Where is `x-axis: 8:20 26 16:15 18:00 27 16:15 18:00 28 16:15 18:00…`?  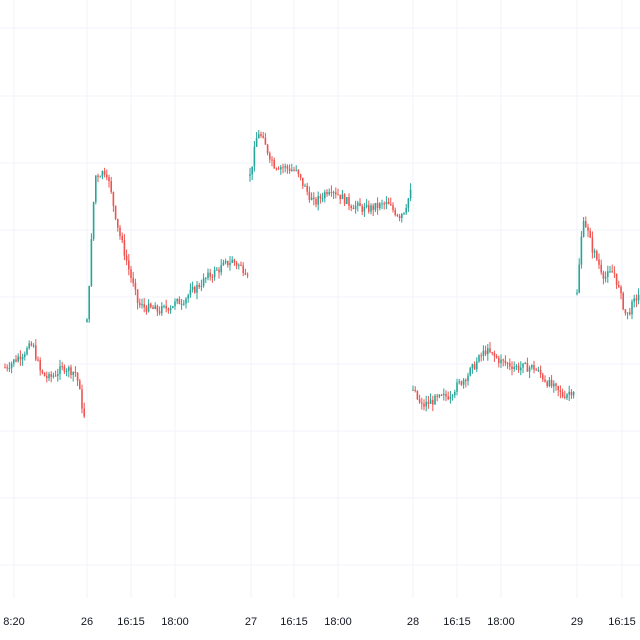 x-axis: 8:20 26 16:15 18:00 27 16:15 18:00 28 16:15 18:00… is located at coordinates (319, 622).